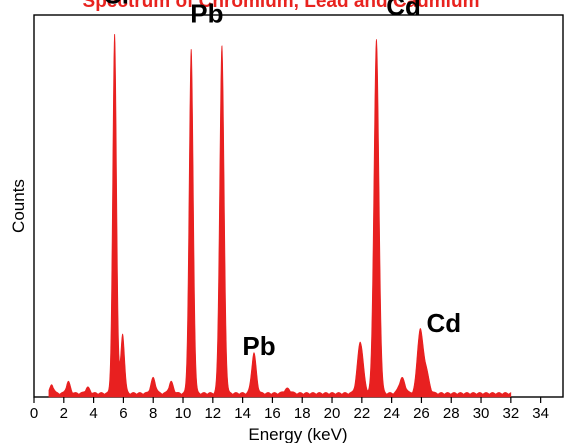 This screenshot has height=443, width=566. I want to click on x-tick-label: 34, so click(540, 413).